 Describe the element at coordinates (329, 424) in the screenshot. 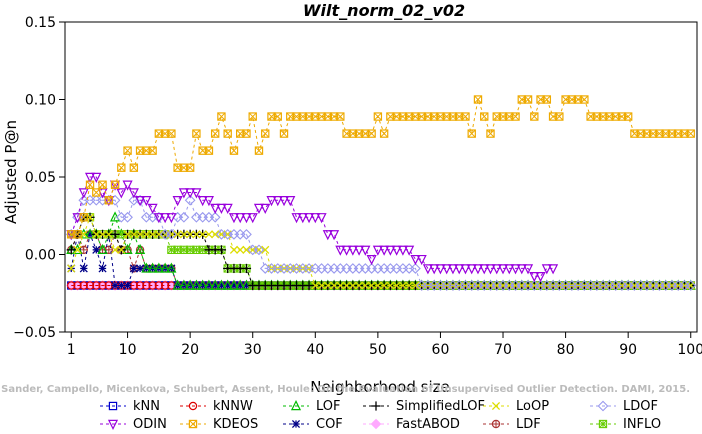

I see `legend-label: COF` at that location.